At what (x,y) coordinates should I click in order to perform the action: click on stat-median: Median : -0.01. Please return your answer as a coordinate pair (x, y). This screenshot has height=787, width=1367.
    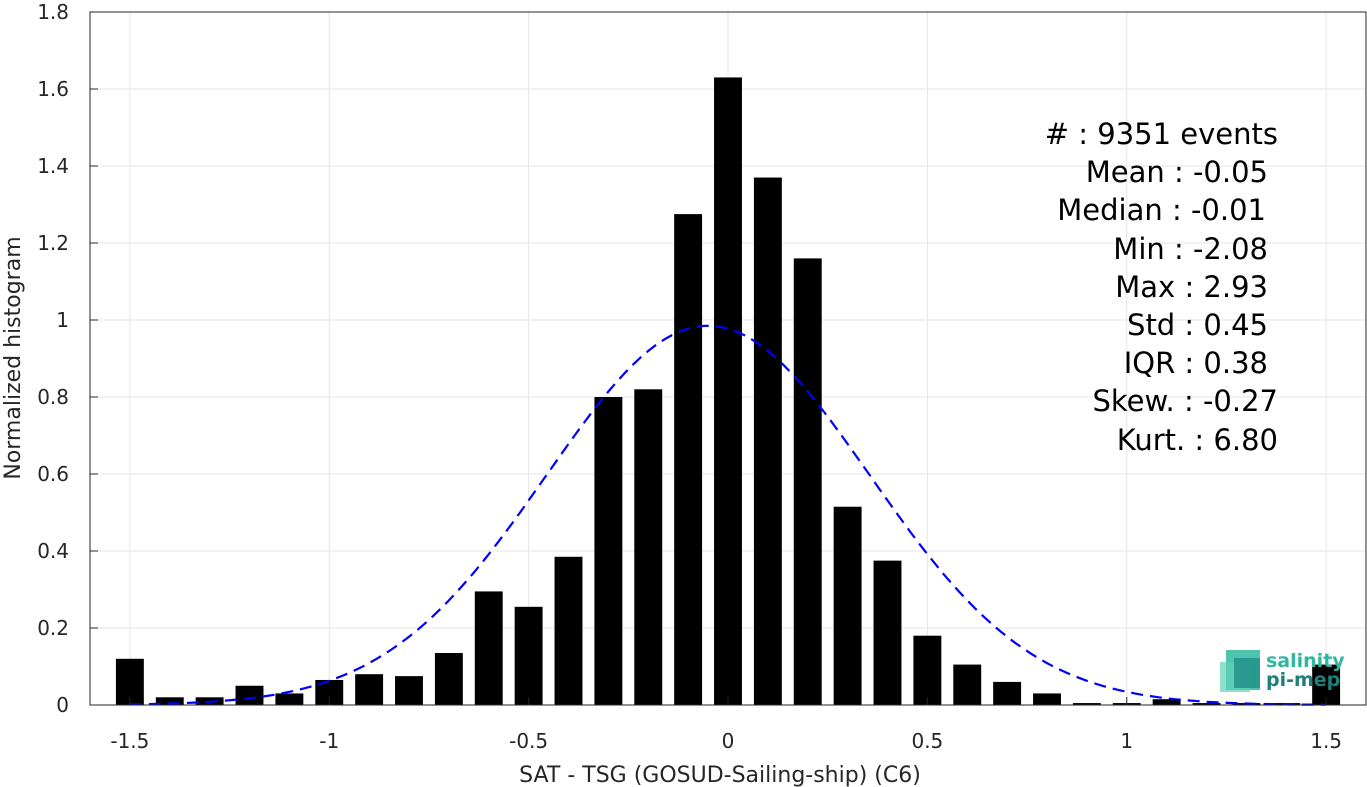
    Looking at the image, I should click on (1161, 210).